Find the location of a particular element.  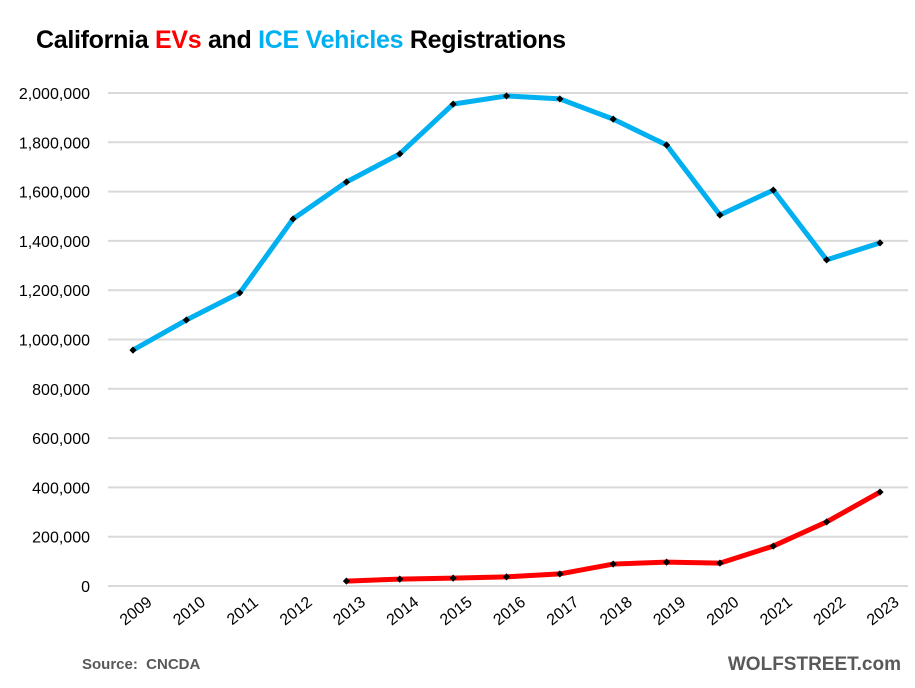

y-tick-label: 2,000,000 is located at coordinates (54, 94).